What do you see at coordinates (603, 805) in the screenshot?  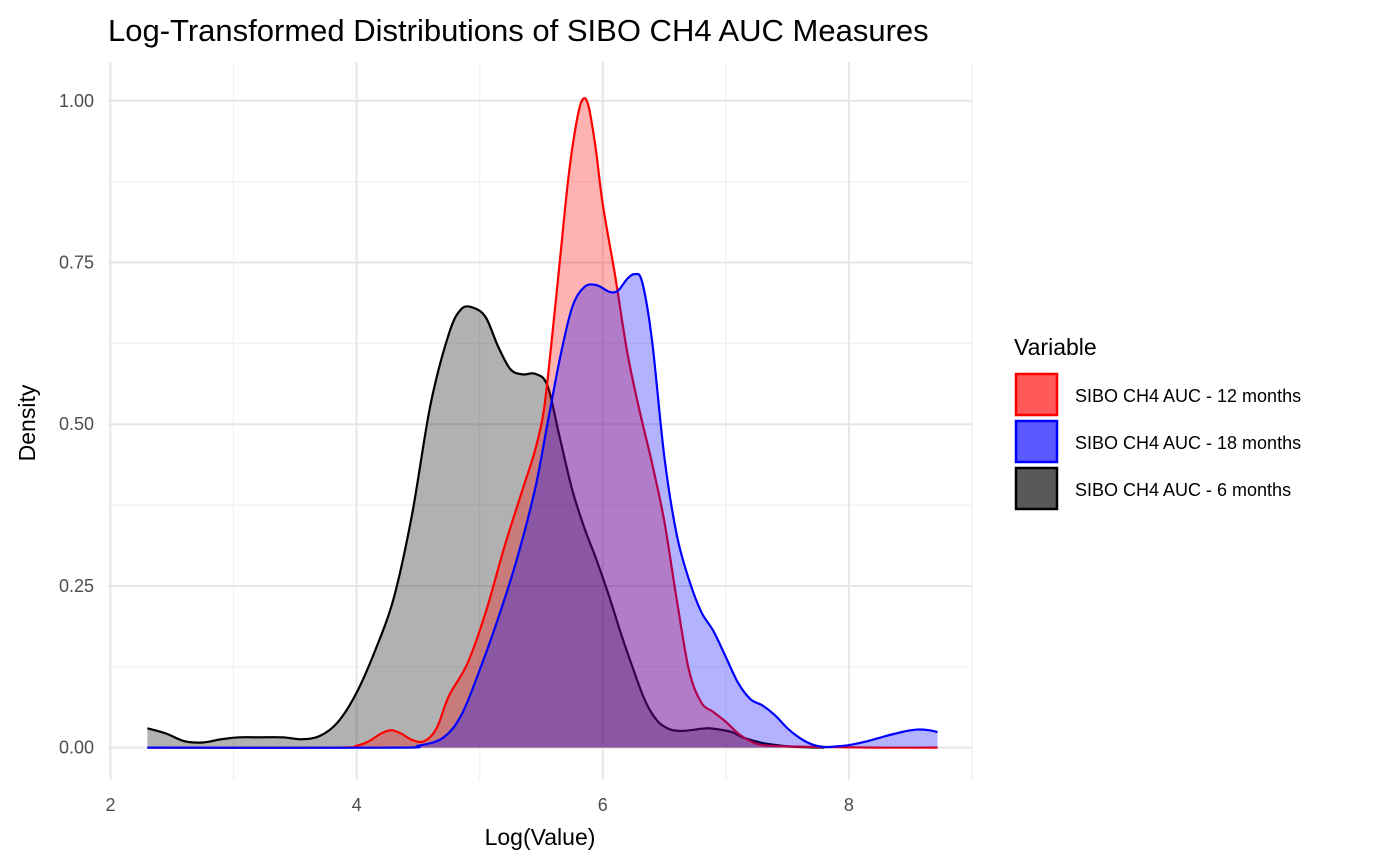 I see `x-tick-label: 6` at bounding box center [603, 805].